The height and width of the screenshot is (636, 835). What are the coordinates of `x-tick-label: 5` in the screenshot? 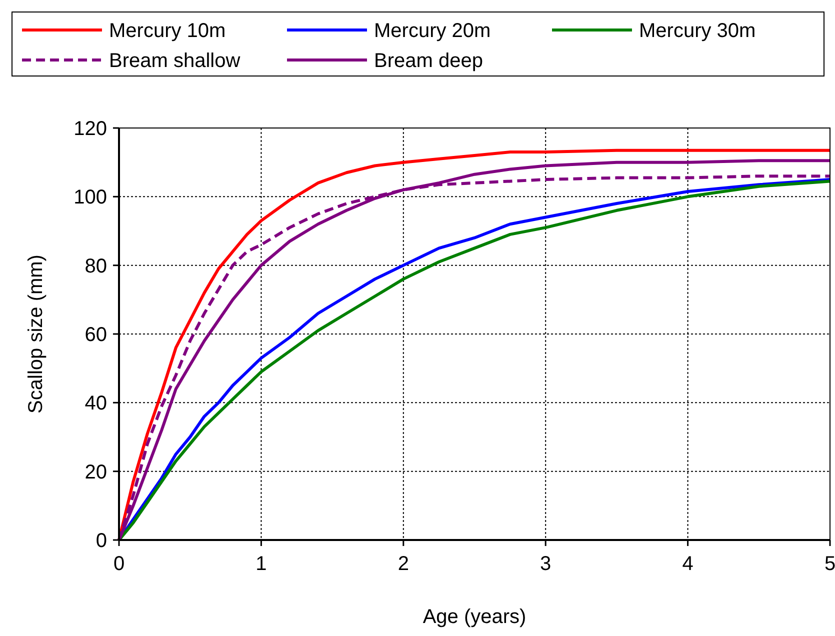 It's located at (829, 564).